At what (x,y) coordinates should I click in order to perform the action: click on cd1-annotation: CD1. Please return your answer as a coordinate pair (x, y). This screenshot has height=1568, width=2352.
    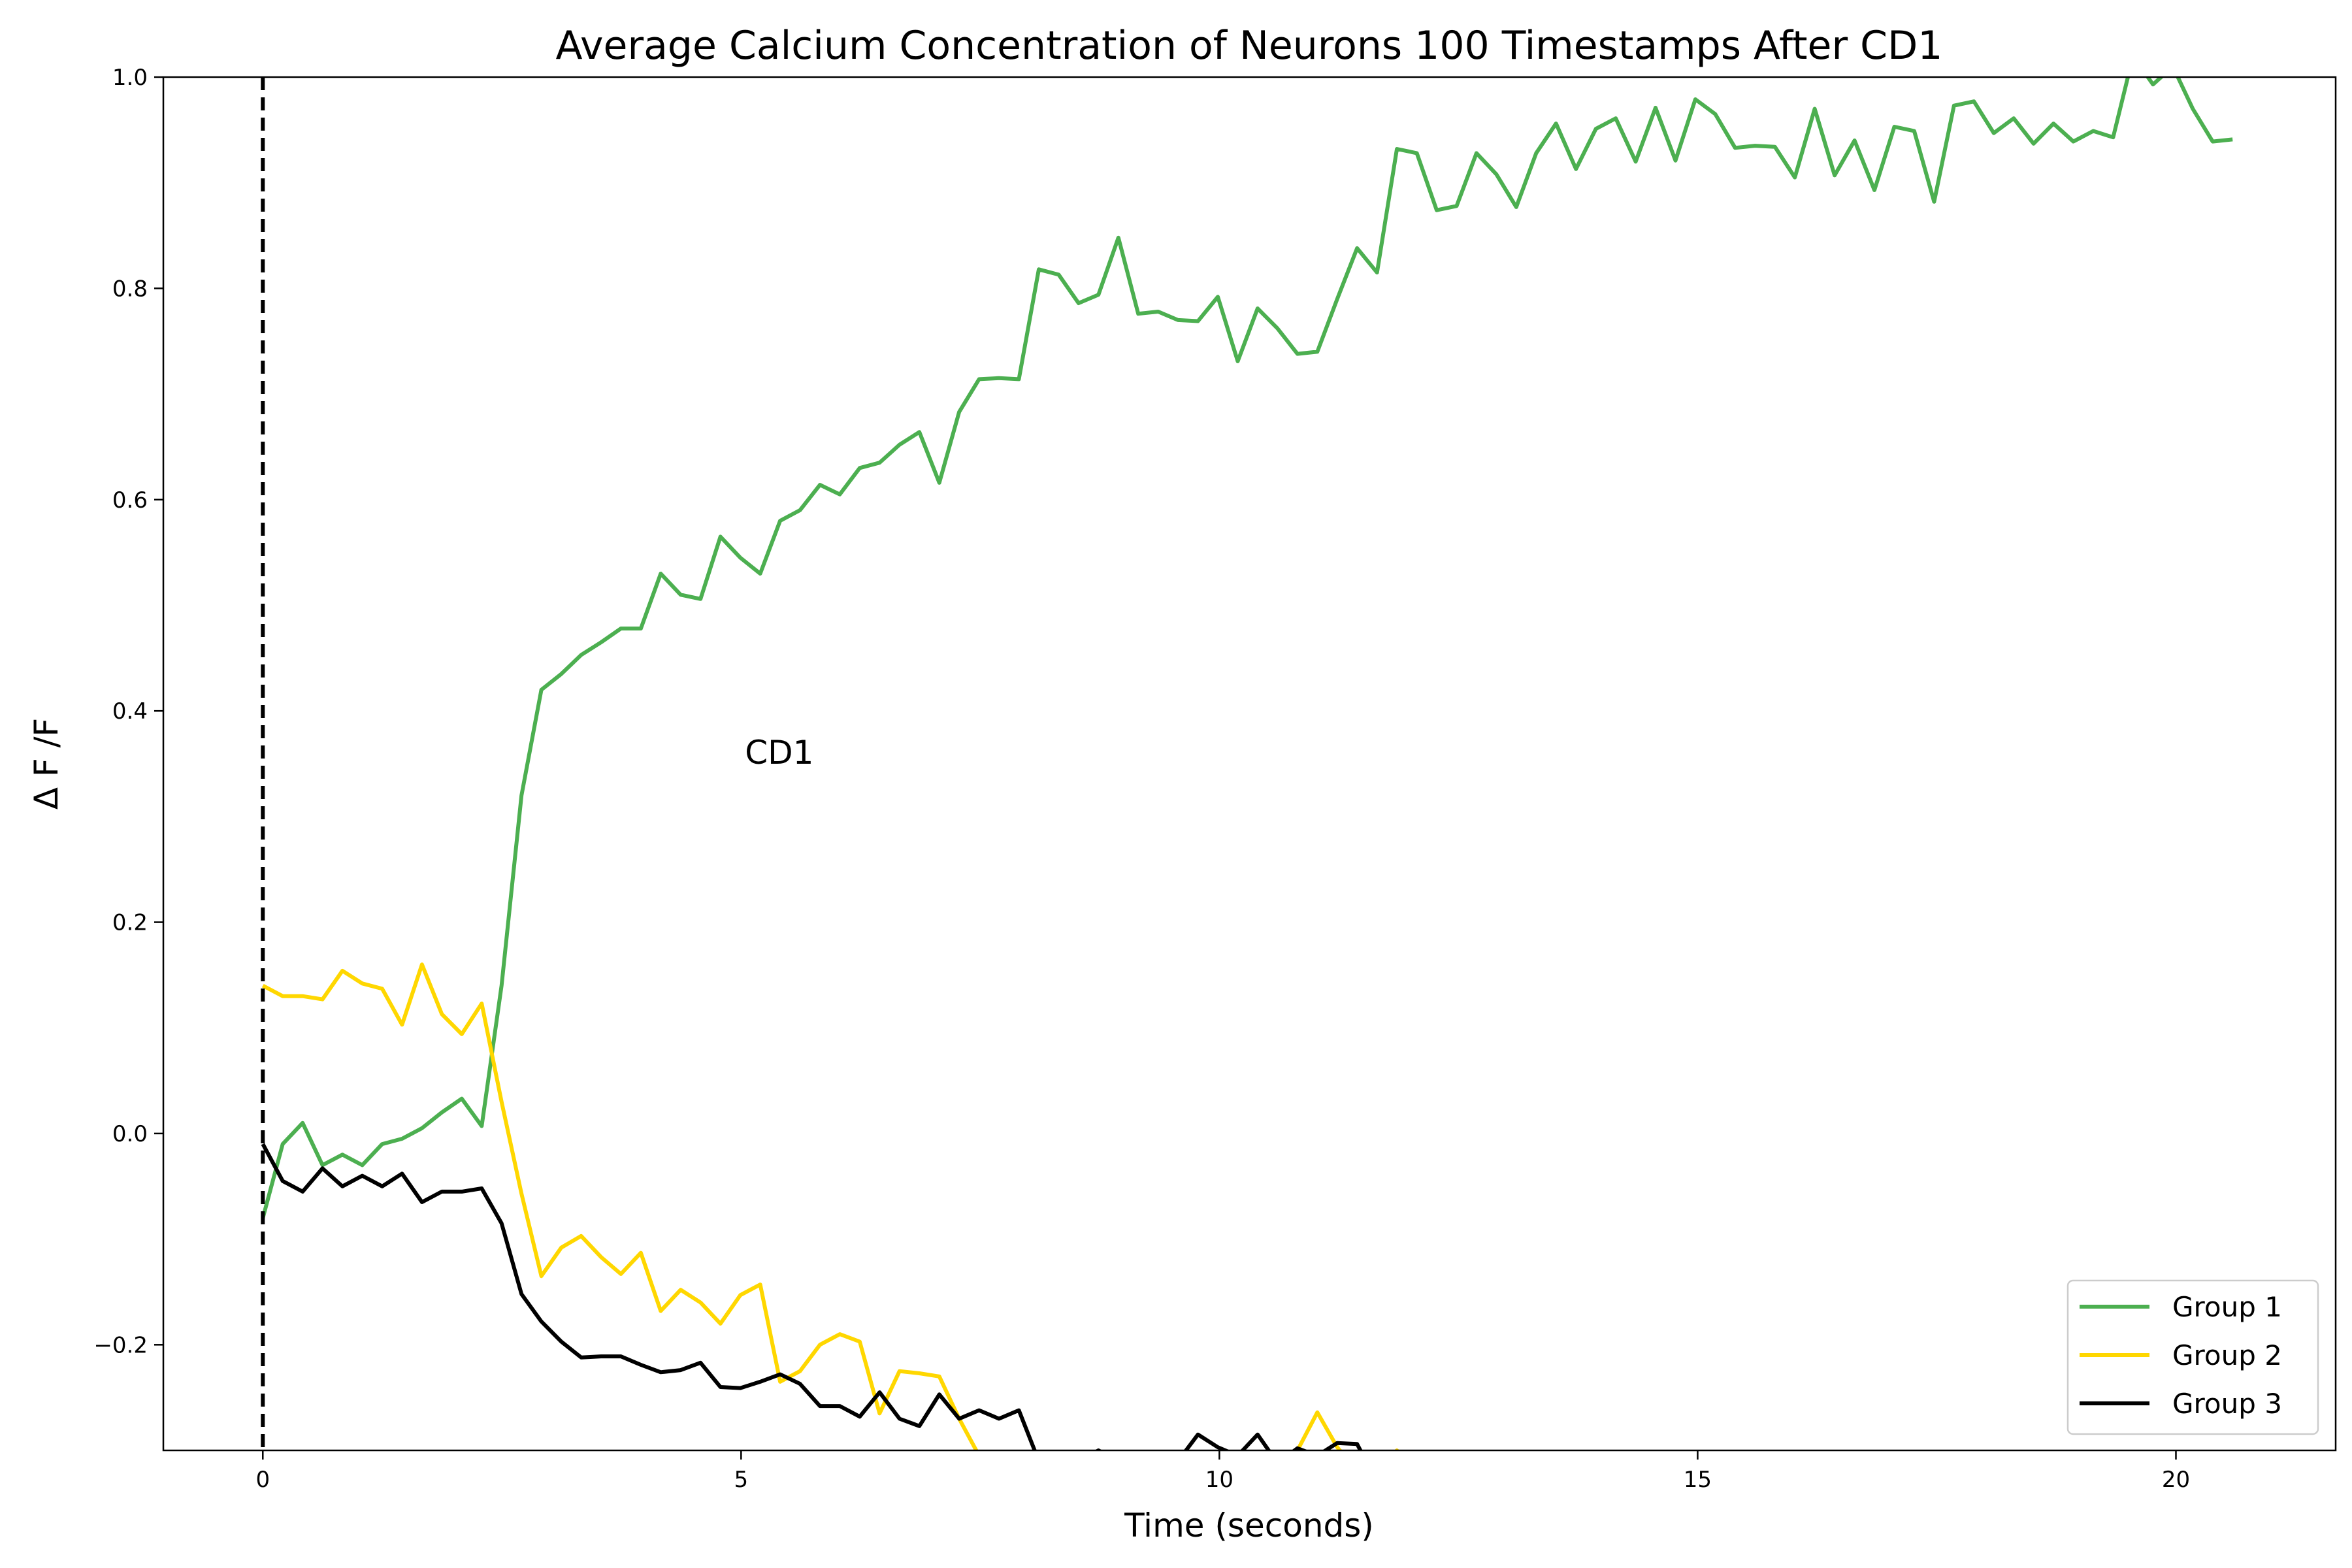
    Looking at the image, I should click on (779, 753).